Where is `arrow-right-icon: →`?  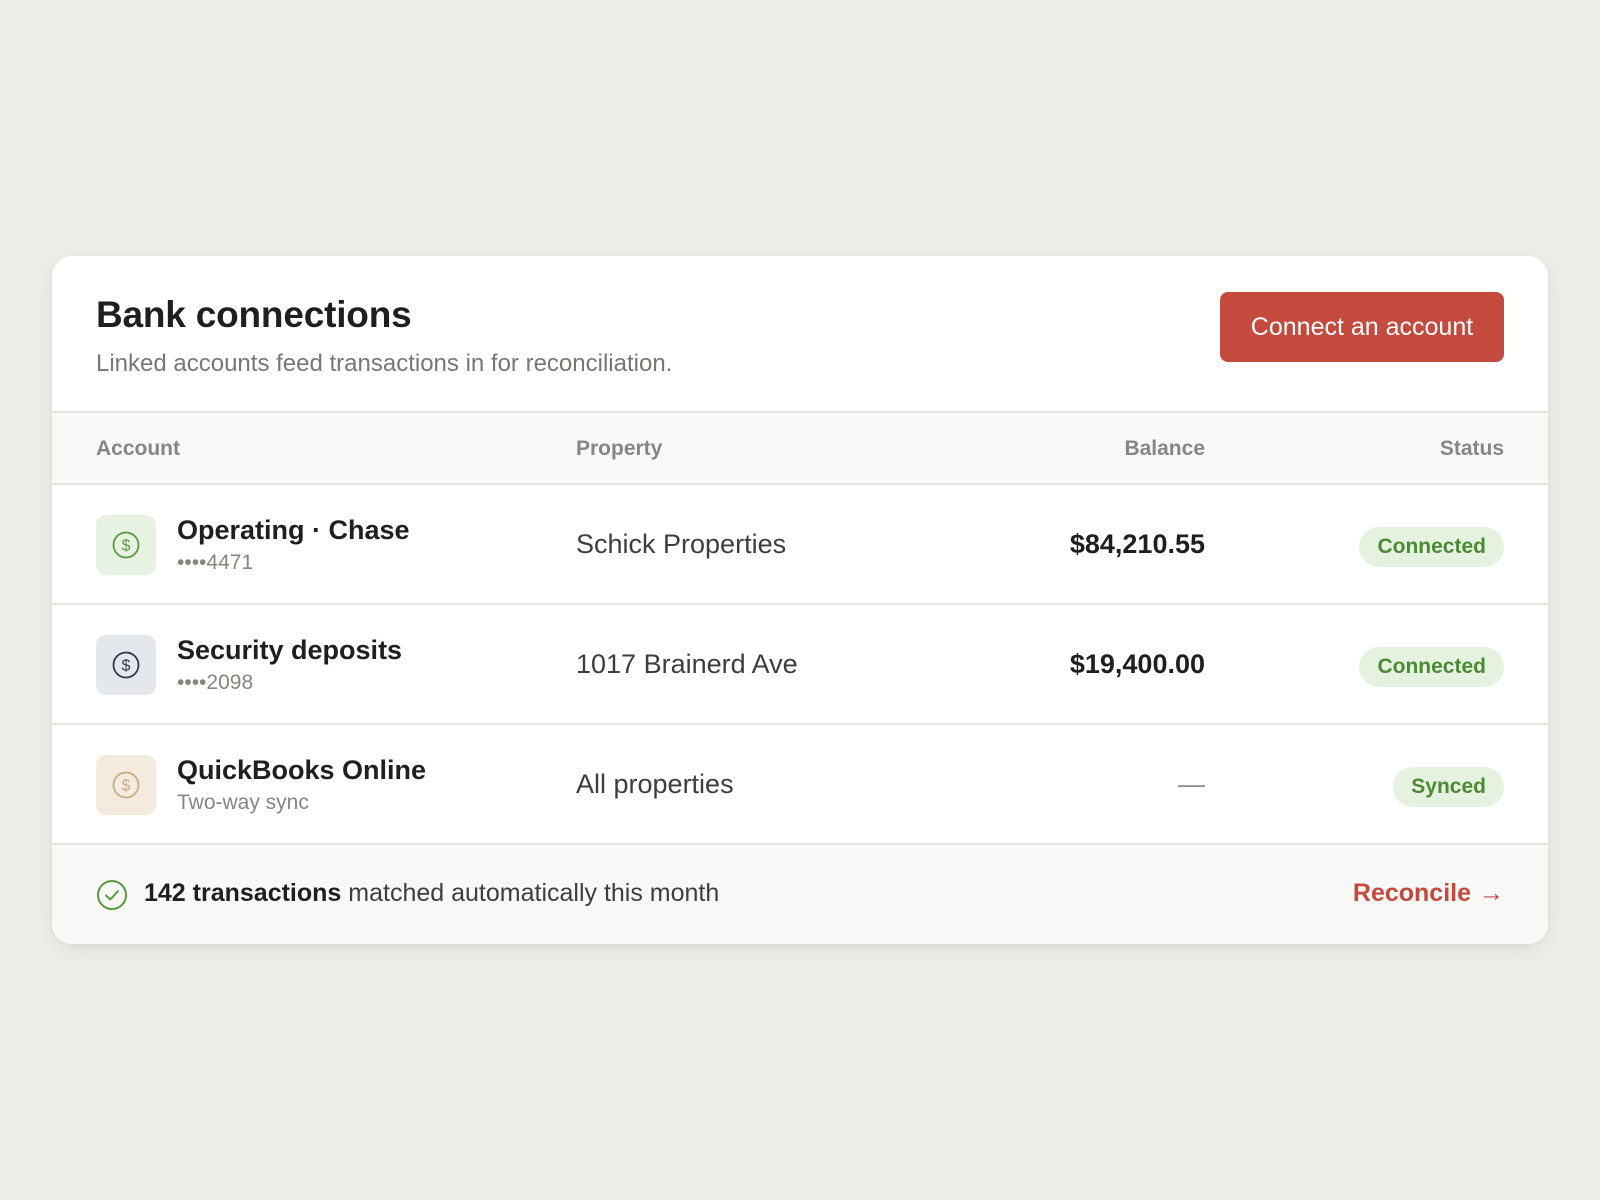 arrow-right-icon: → is located at coordinates (1491, 893).